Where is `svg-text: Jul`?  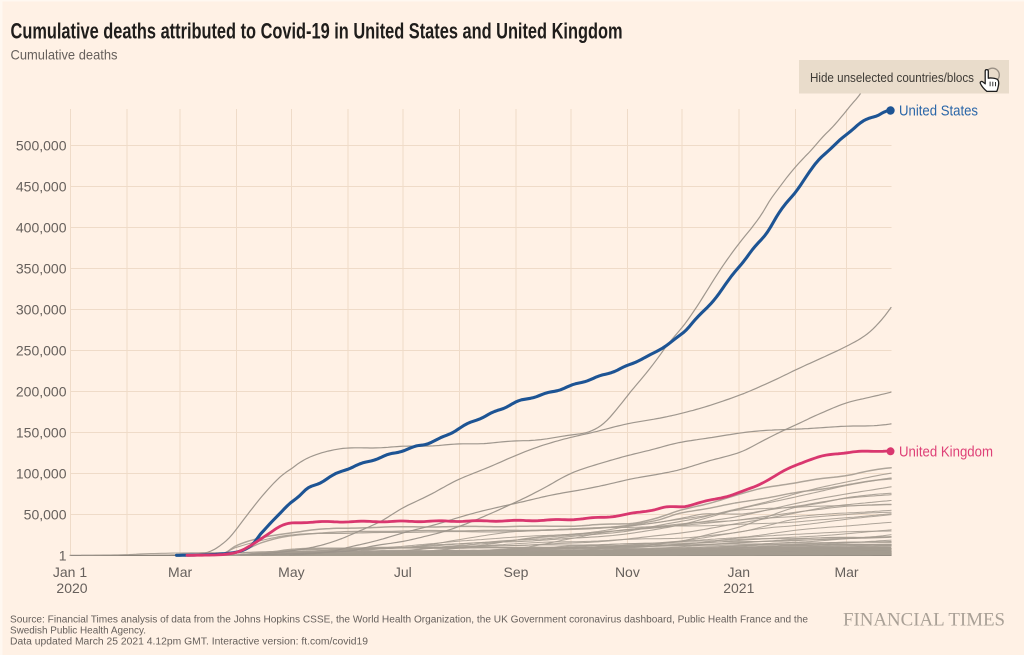 svg-text: Jul is located at coordinates (403, 572).